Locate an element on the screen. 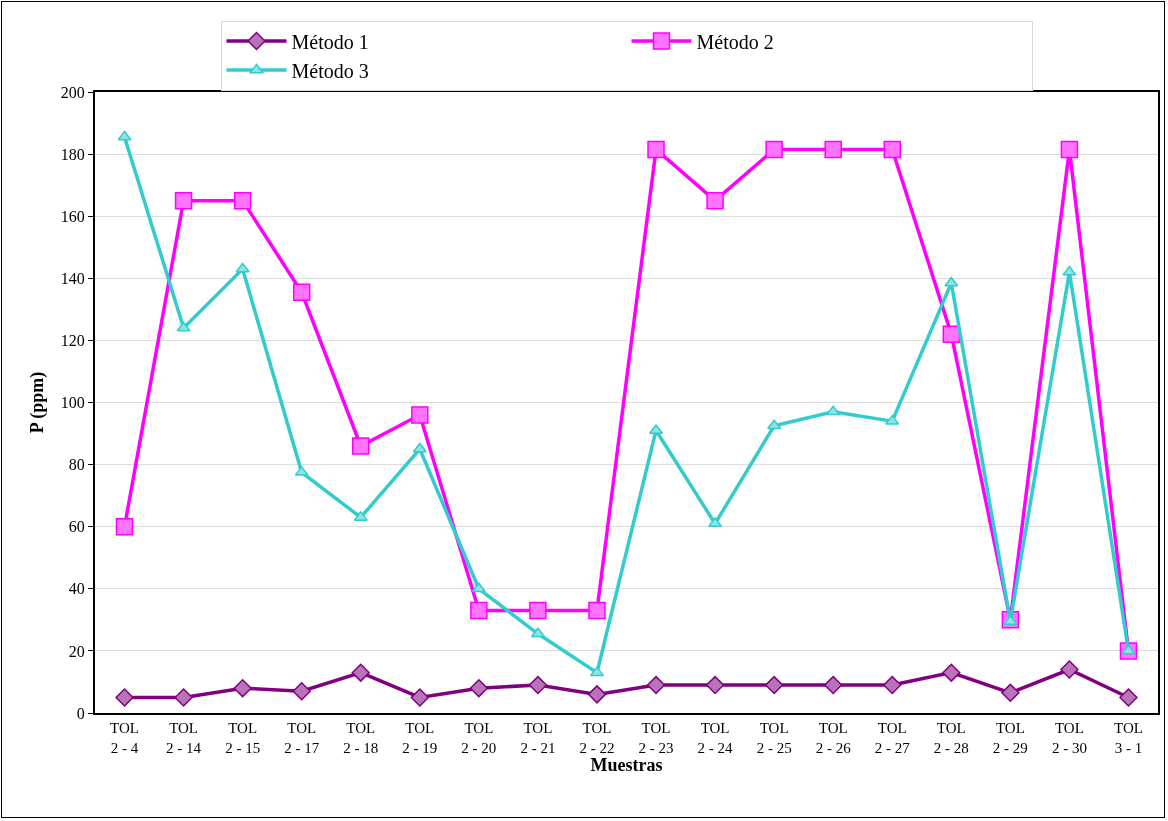 This screenshot has width=1168, height=821. x-tick-label: TOL 3 - 1 is located at coordinates (1128, 738).